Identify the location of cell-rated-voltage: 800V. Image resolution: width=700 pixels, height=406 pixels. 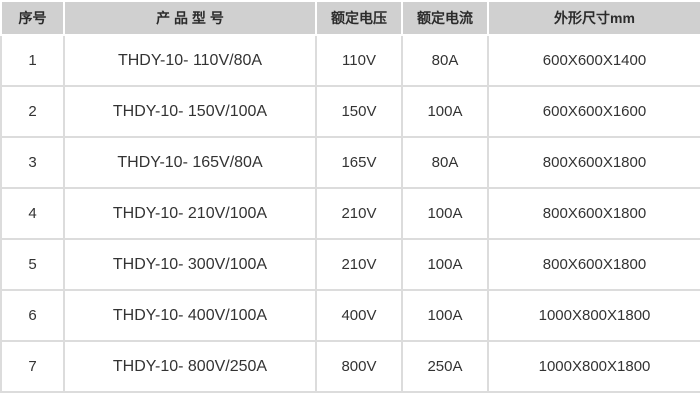
(359, 366).